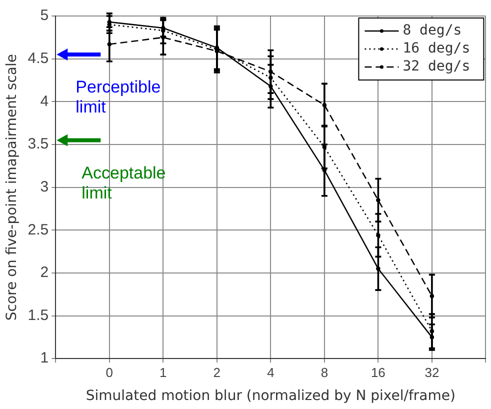  What do you see at coordinates (44, 273) in the screenshot?
I see `y-tick-label: 2` at bounding box center [44, 273].